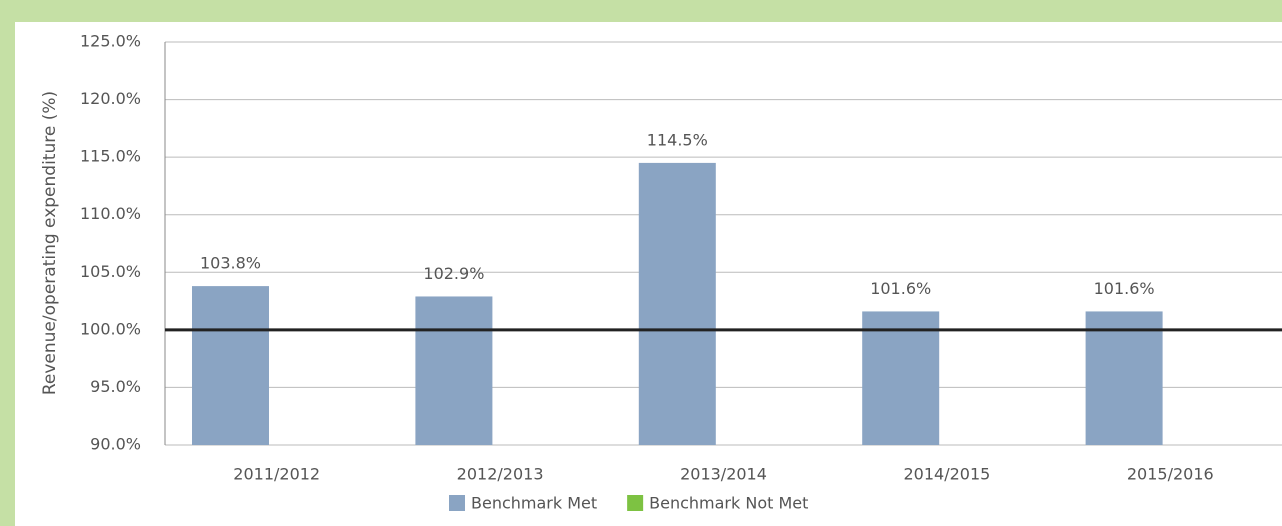 This screenshot has height=526, width=1282. I want to click on y-tick-label: 90.0%, so click(115, 444).